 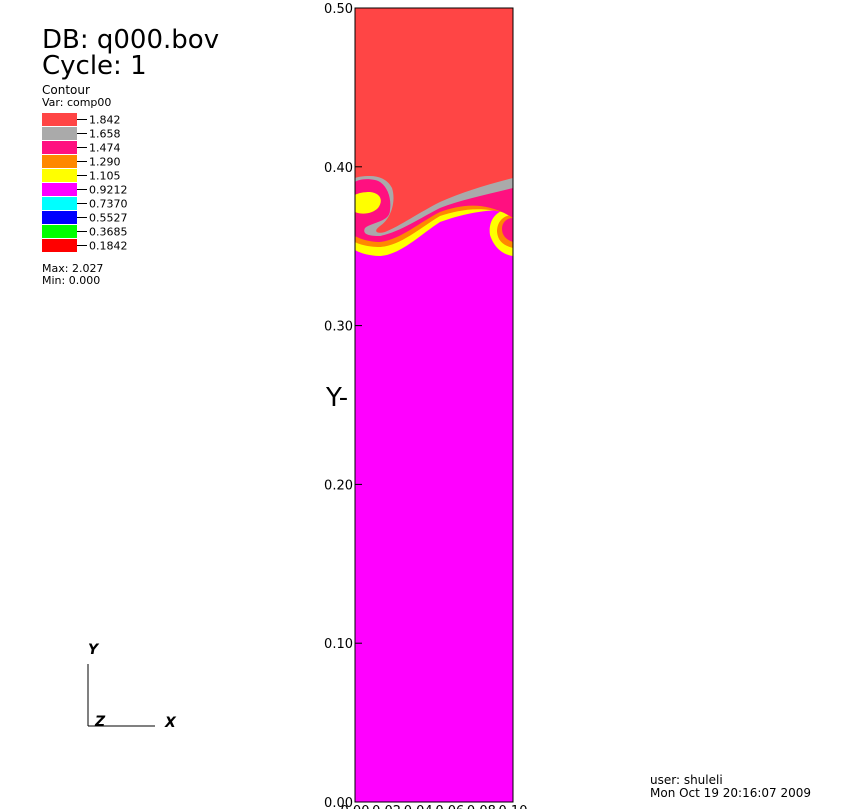 I want to click on cycle: Cycle: 1, so click(x=94, y=66).